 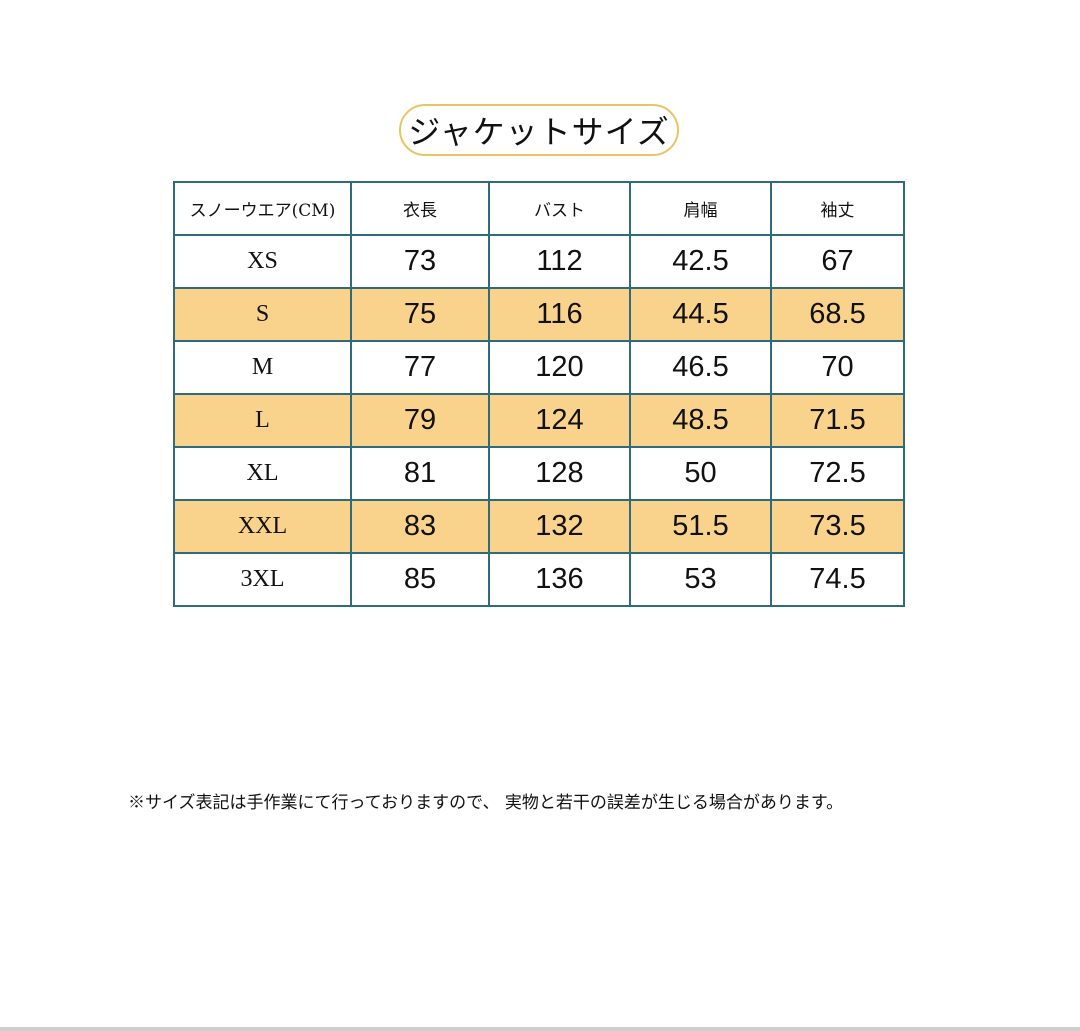 I want to click on table-row: XXL 83 132 51.5 73.5, so click(x=539, y=526).